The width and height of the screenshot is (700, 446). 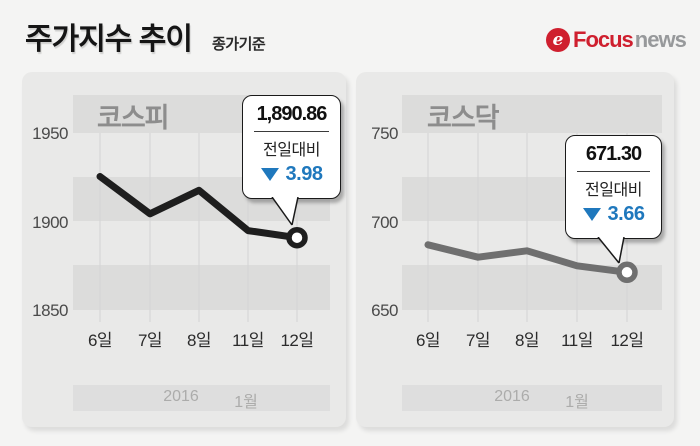 I want to click on kospi-close-value: 1,890.86, so click(x=292, y=114).